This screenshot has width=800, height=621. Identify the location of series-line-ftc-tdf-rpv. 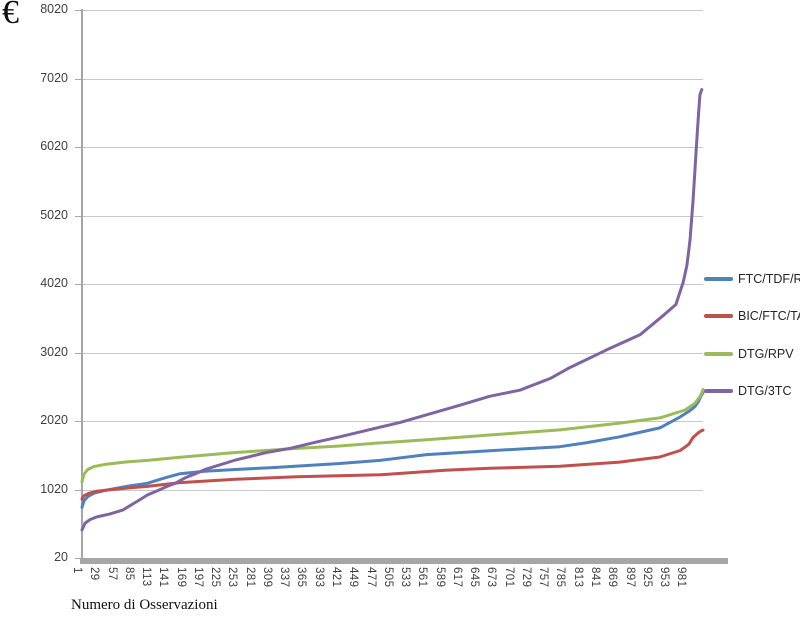
(392, 450).